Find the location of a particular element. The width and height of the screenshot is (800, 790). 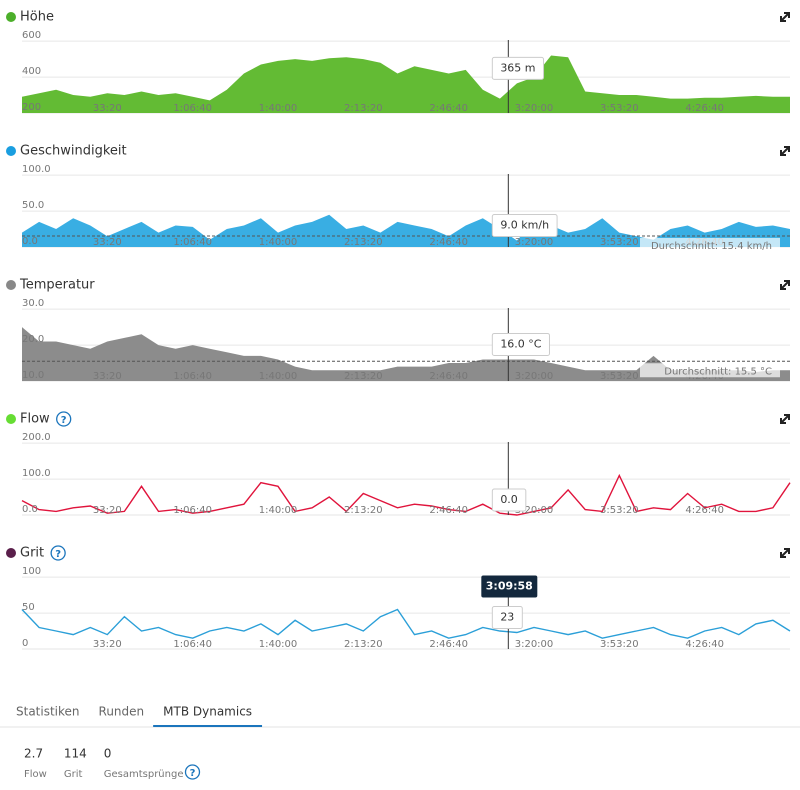

cursor-time: 3:09:58 is located at coordinates (509, 585).